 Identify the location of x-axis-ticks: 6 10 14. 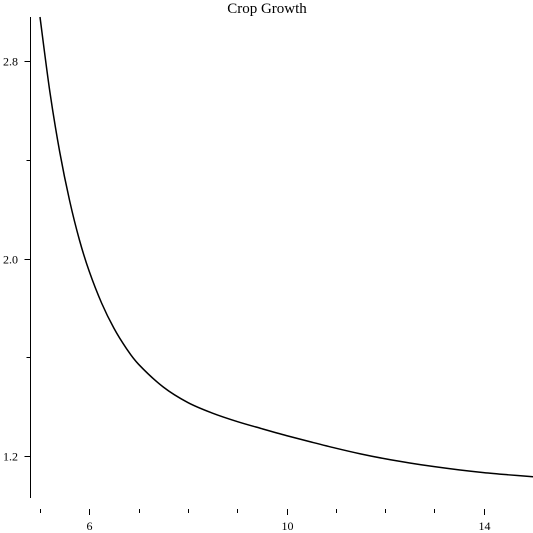
(265, 521).